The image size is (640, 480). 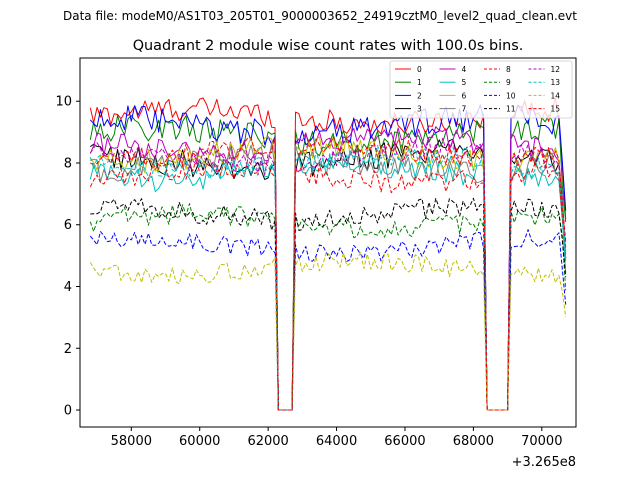 I want to click on y-tick-label: 2, so click(x=68, y=349).